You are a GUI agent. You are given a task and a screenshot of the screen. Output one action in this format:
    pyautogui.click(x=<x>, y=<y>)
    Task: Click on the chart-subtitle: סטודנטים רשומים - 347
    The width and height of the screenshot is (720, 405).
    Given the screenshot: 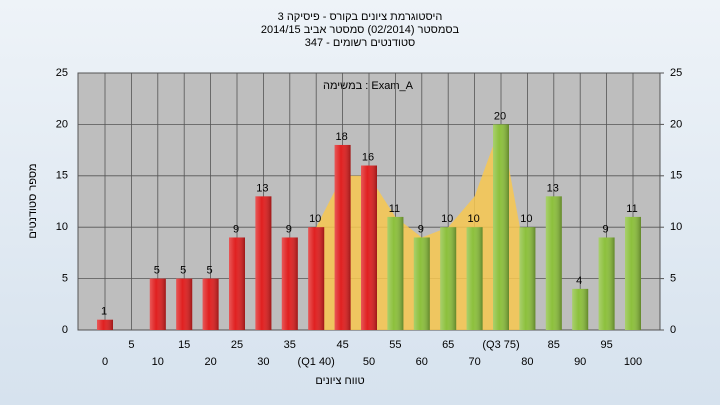 What is the action you would take?
    pyautogui.click(x=360, y=43)
    